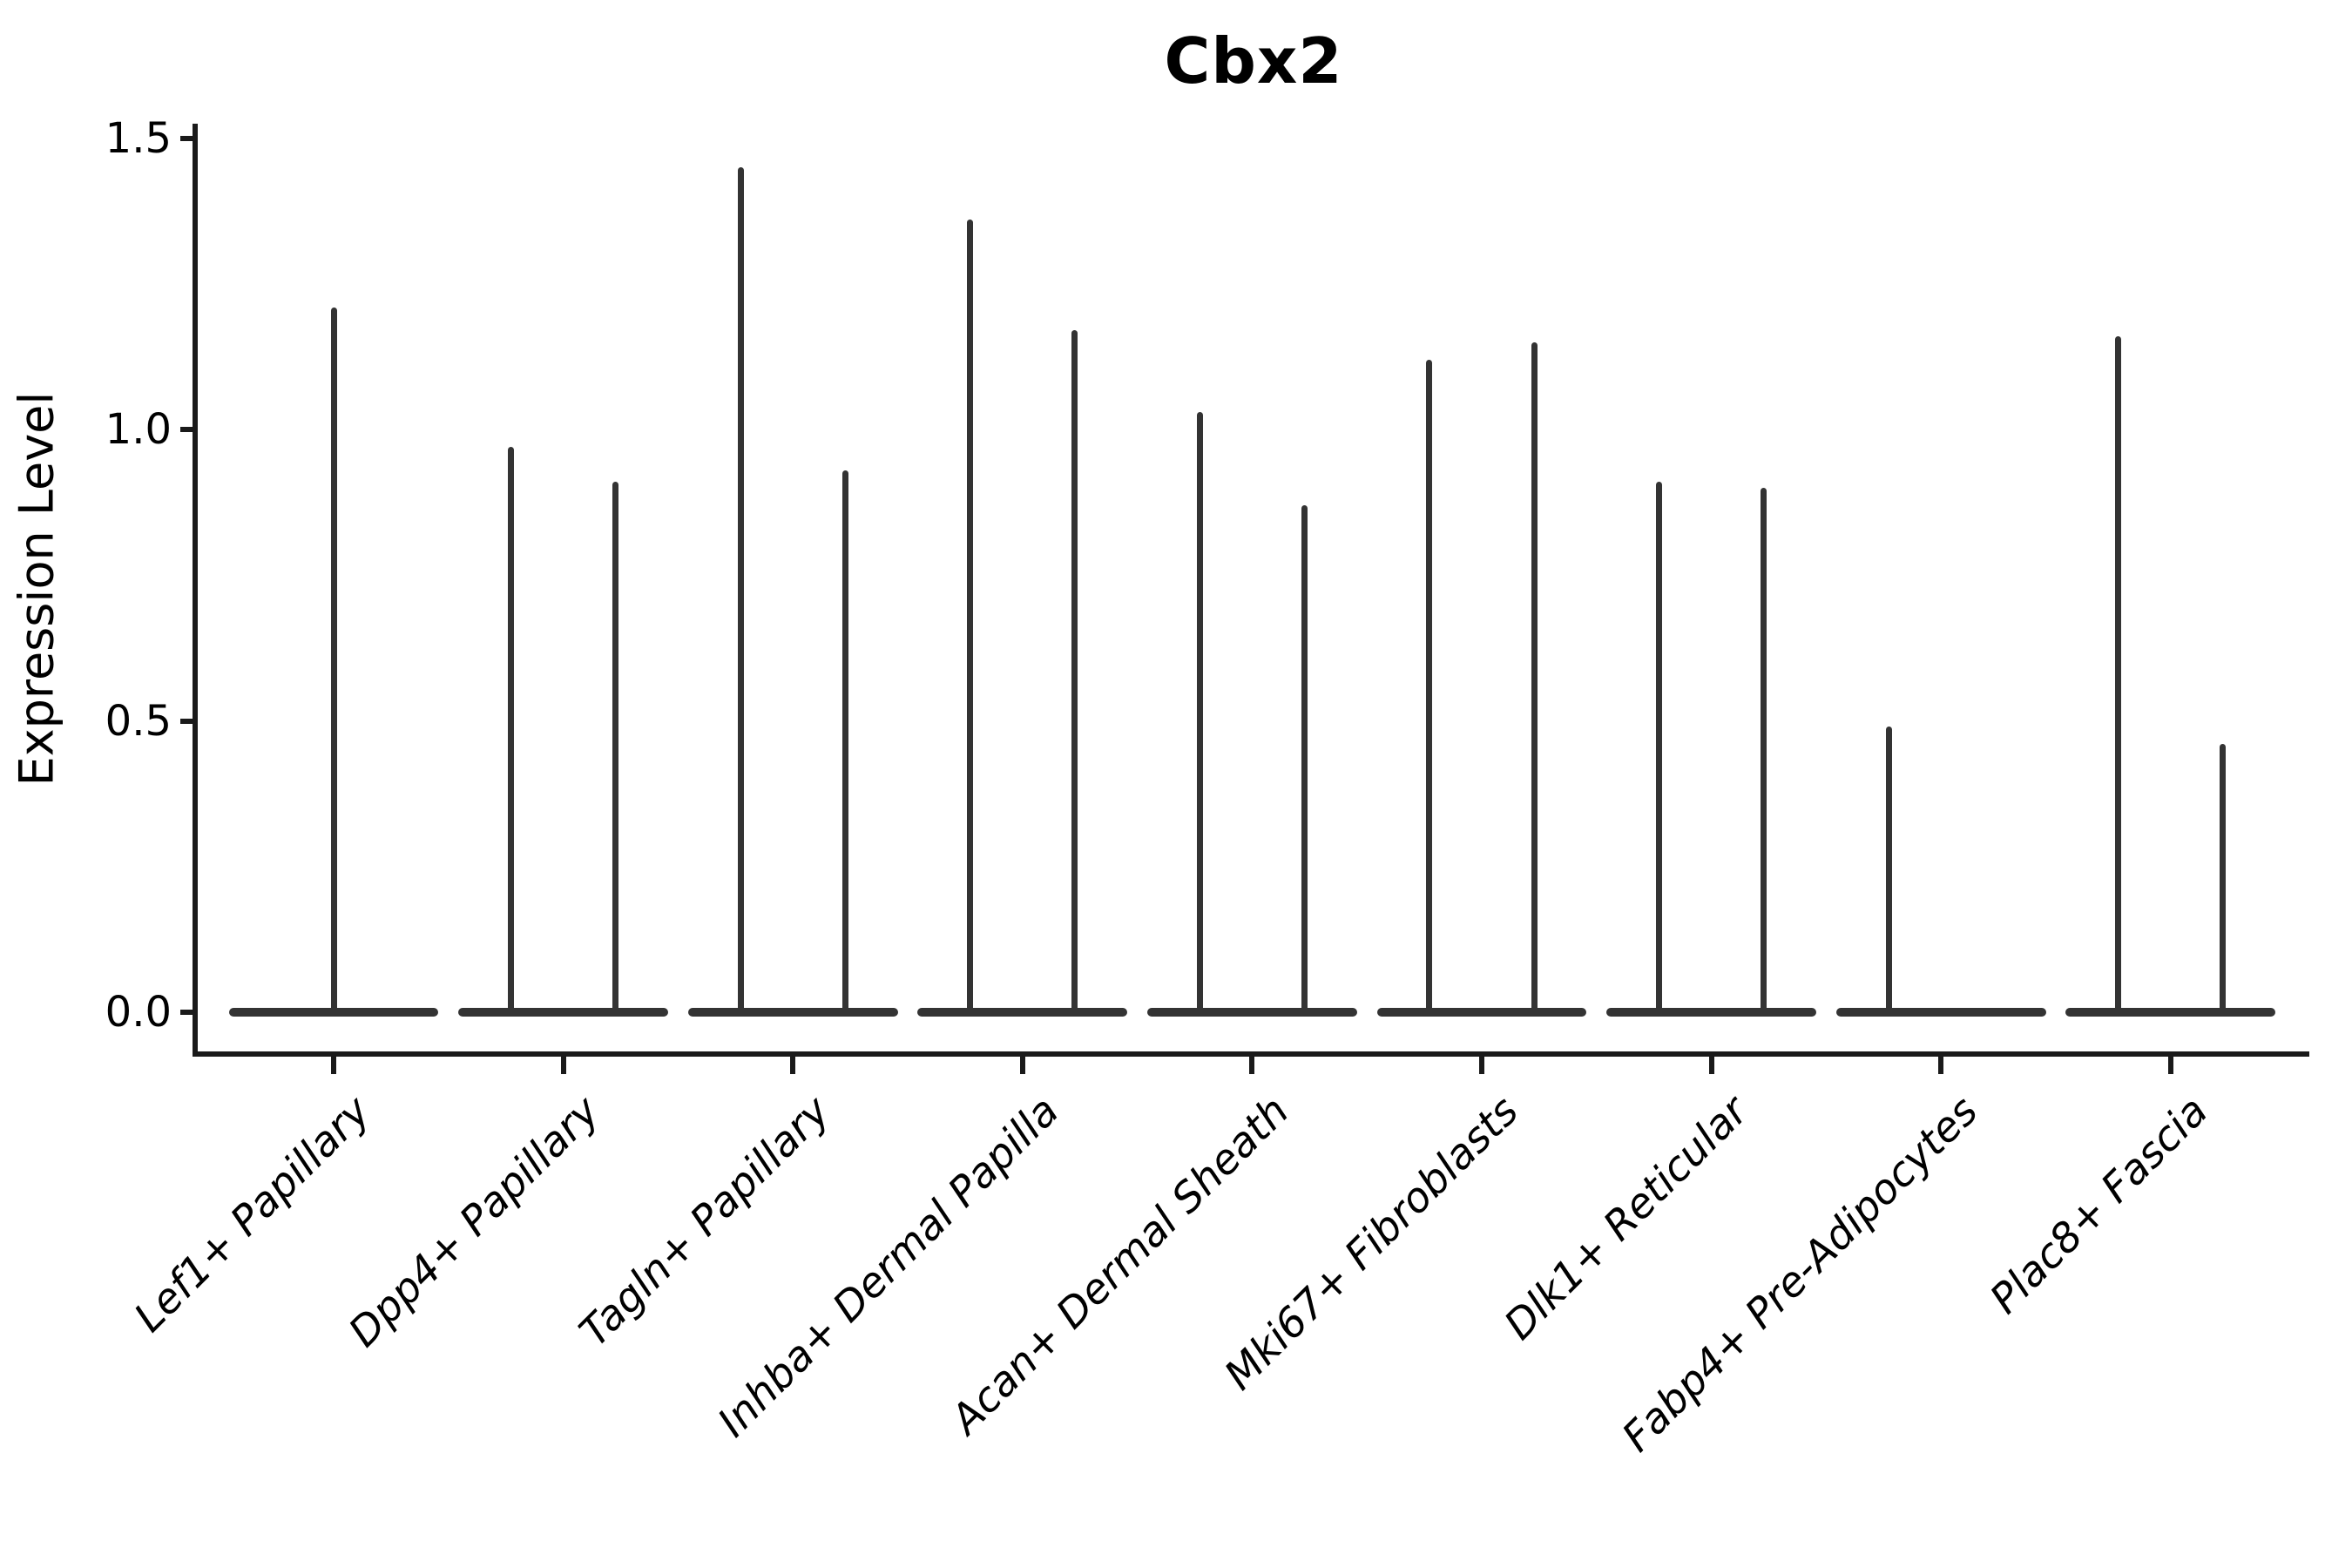 This screenshot has height=1568, width=2352. Describe the element at coordinates (705, 1221) in the screenshot. I see `x-tick-label: Tagln+ Papillary` at that location.